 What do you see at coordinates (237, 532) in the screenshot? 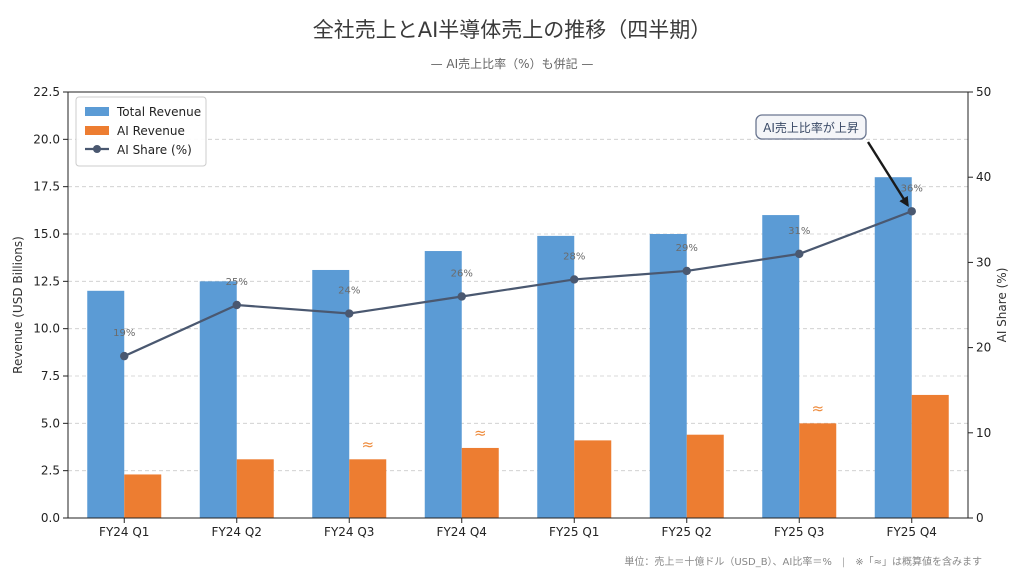
I see `x-tick-label: FY24 Q2` at bounding box center [237, 532].